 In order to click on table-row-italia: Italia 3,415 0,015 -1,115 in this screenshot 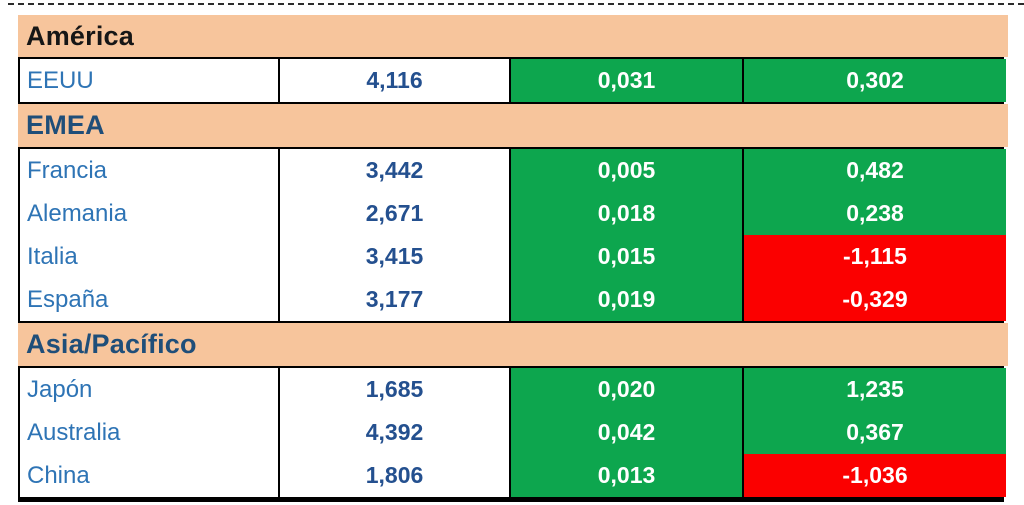, I will do `click(513, 256)`.